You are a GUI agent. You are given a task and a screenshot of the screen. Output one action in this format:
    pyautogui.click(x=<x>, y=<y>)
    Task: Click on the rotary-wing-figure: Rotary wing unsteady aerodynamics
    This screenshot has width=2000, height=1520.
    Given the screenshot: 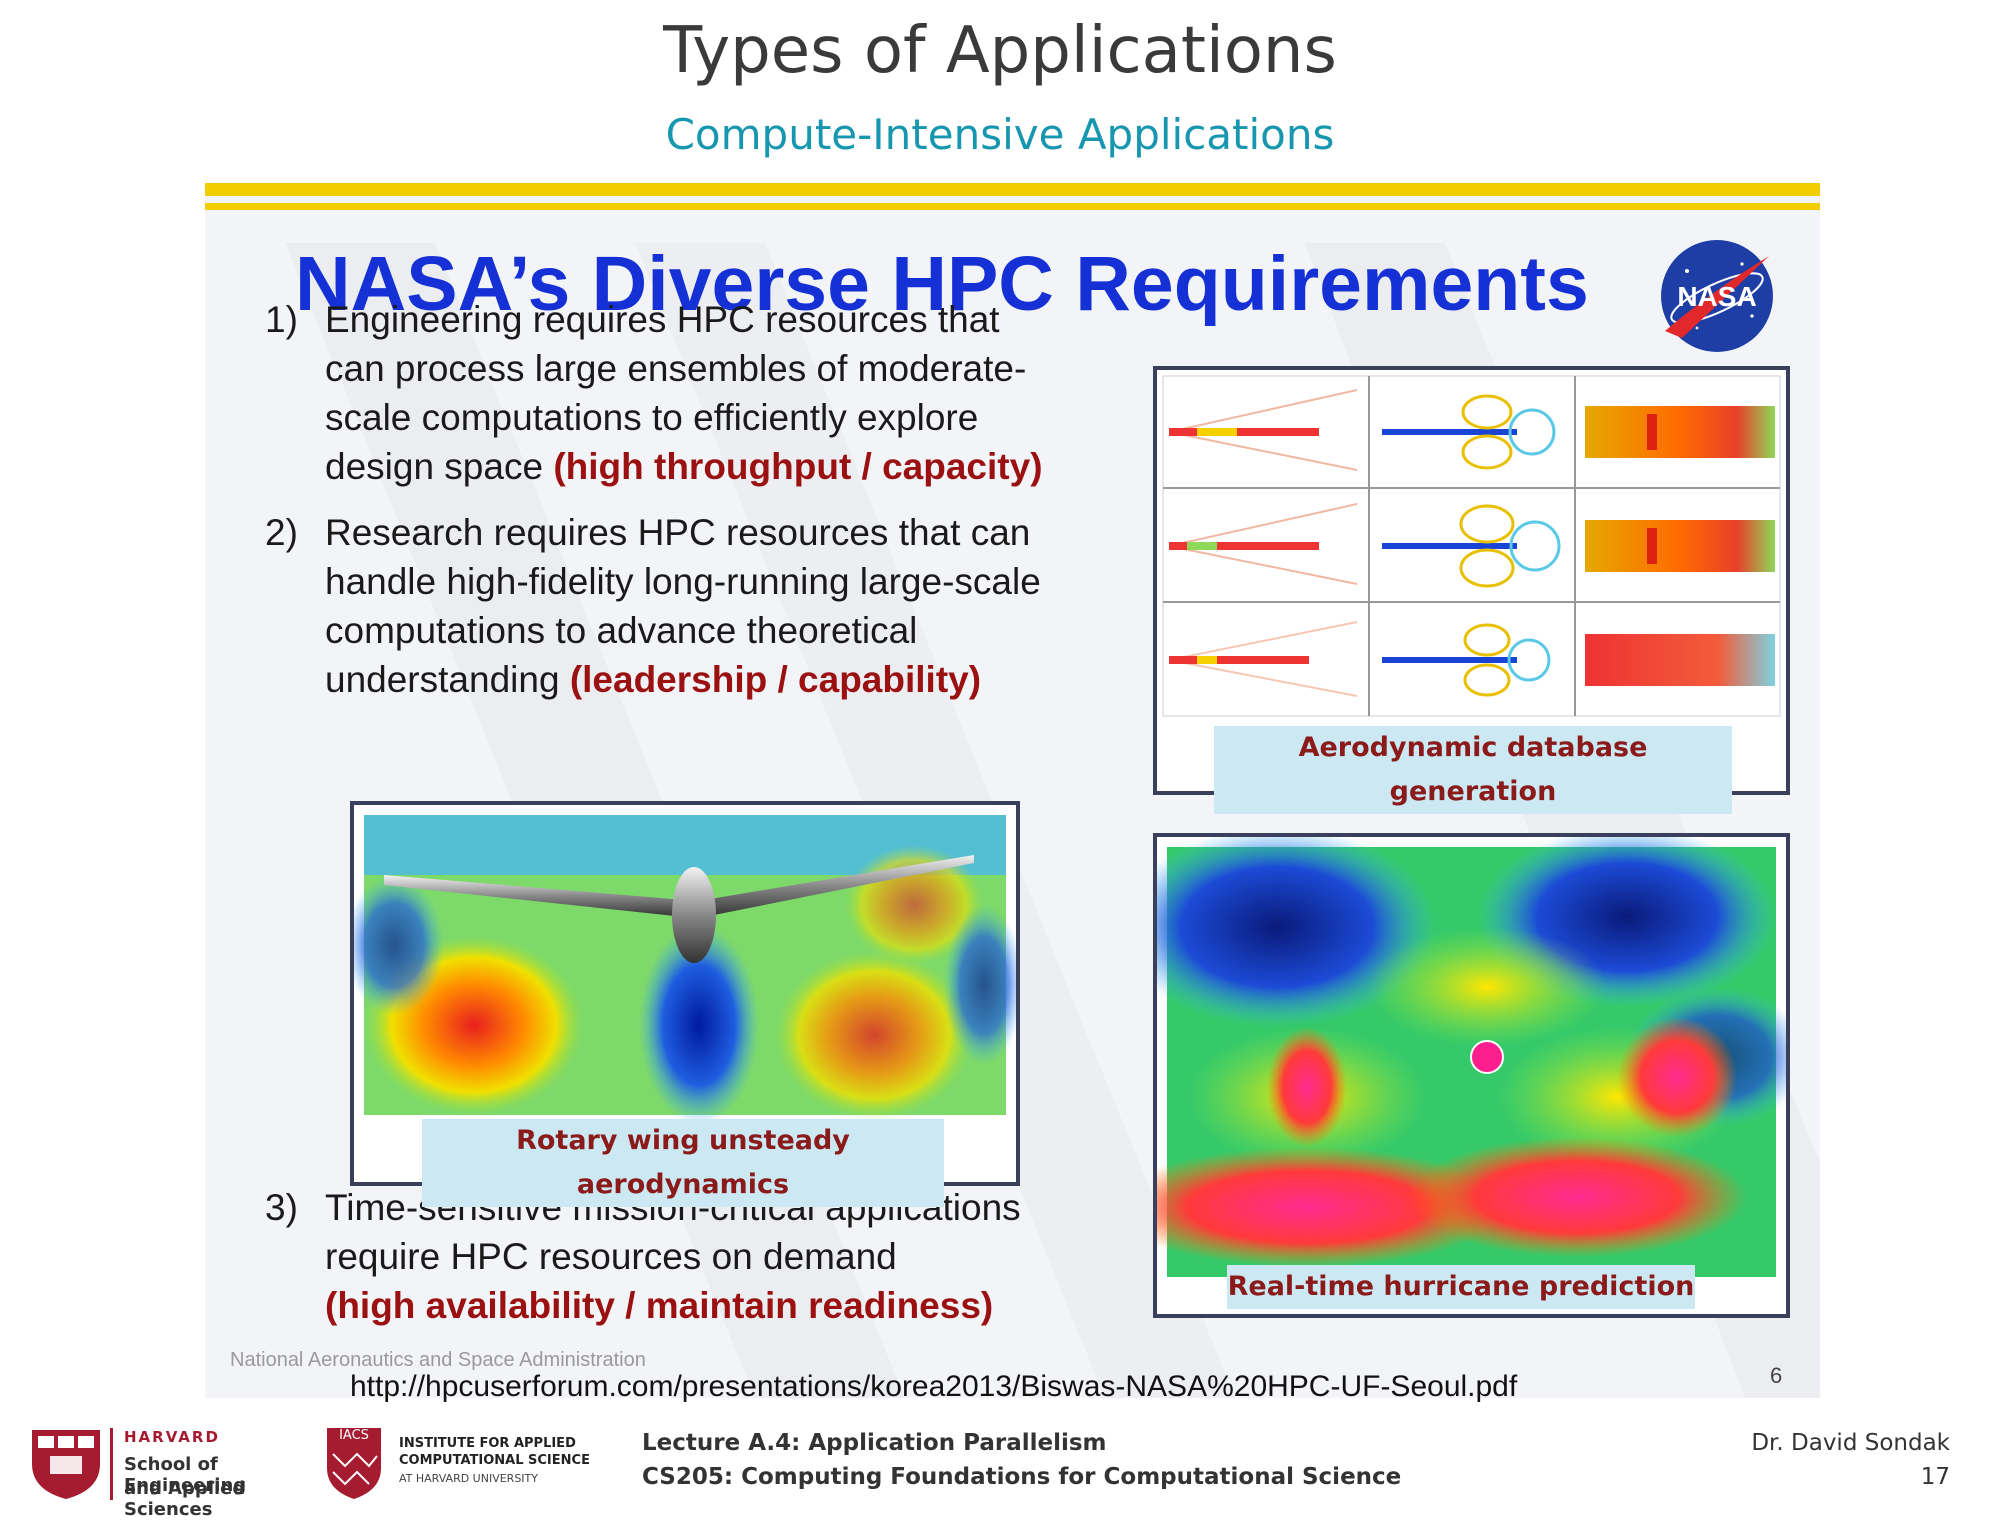 What is the action you would take?
    pyautogui.click(x=685, y=1004)
    